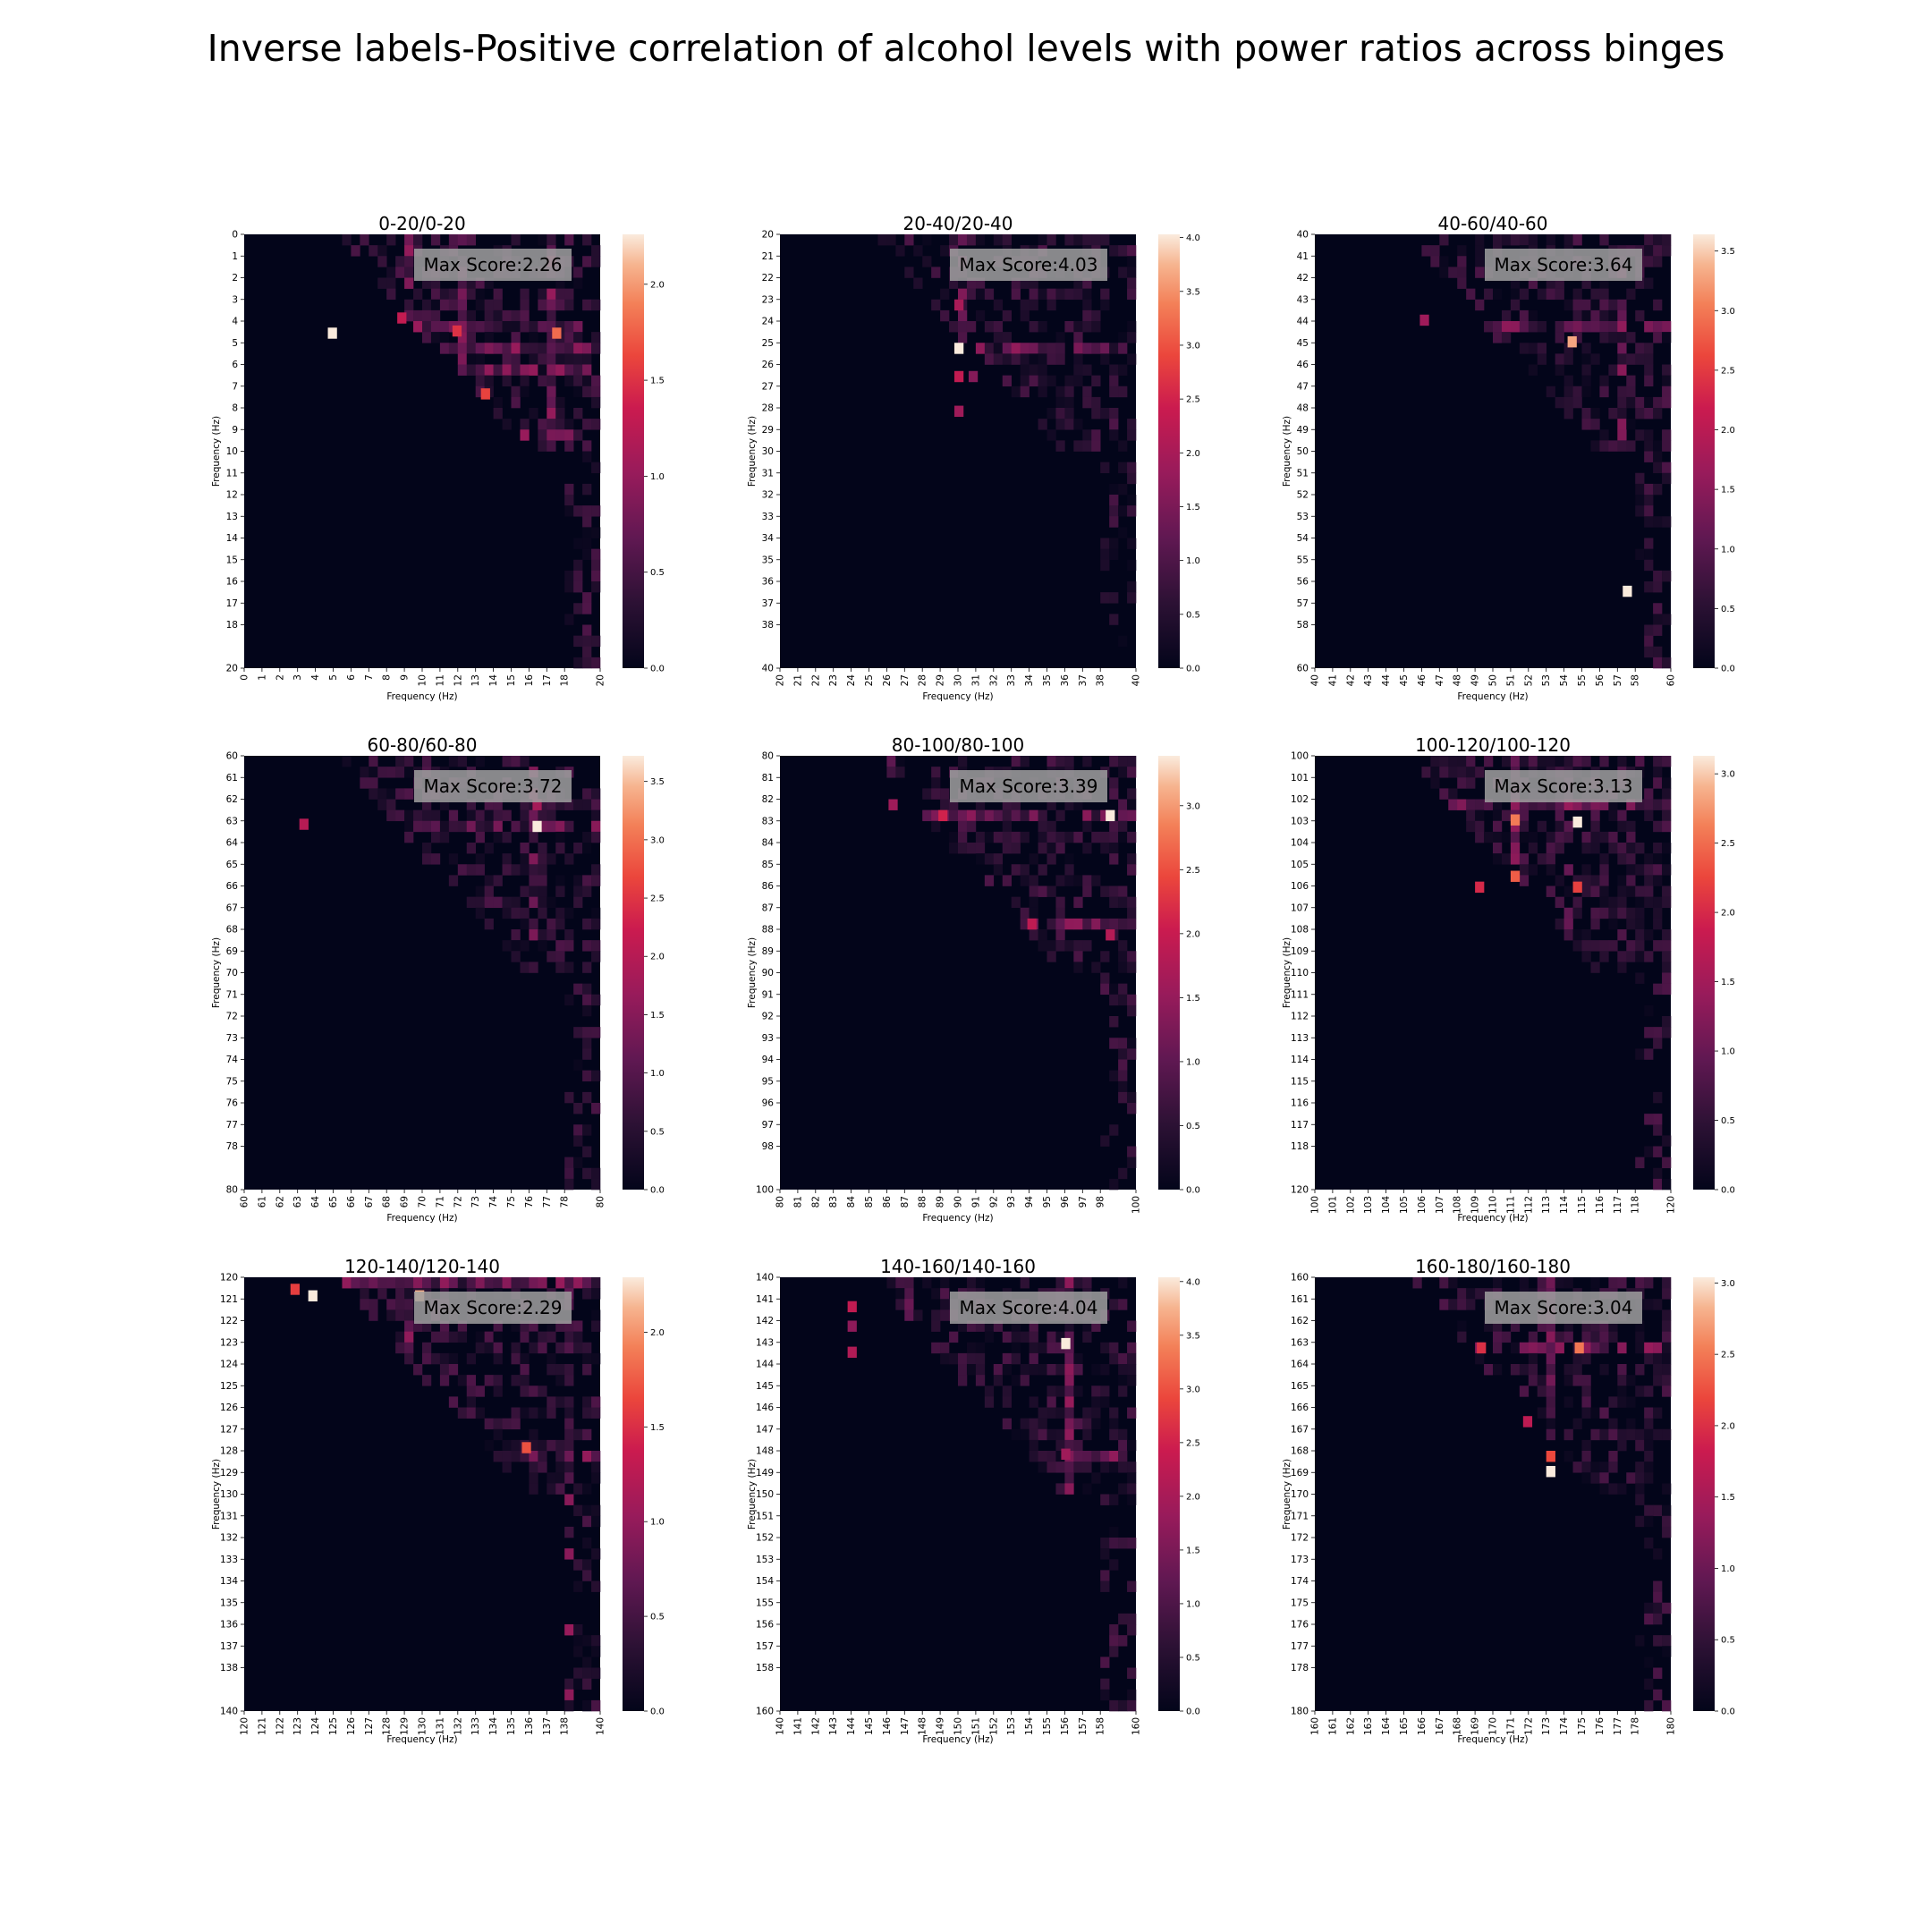 Image resolution: width=1932 pixels, height=1932 pixels. I want to click on y-tick-label: 100, so click(765, 1190).